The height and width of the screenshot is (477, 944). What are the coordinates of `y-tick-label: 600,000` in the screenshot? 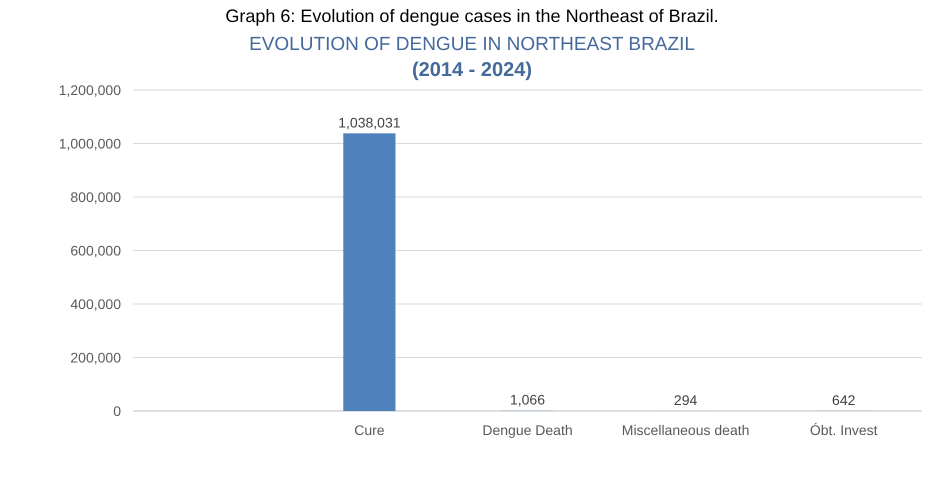 It's located at (96, 250).